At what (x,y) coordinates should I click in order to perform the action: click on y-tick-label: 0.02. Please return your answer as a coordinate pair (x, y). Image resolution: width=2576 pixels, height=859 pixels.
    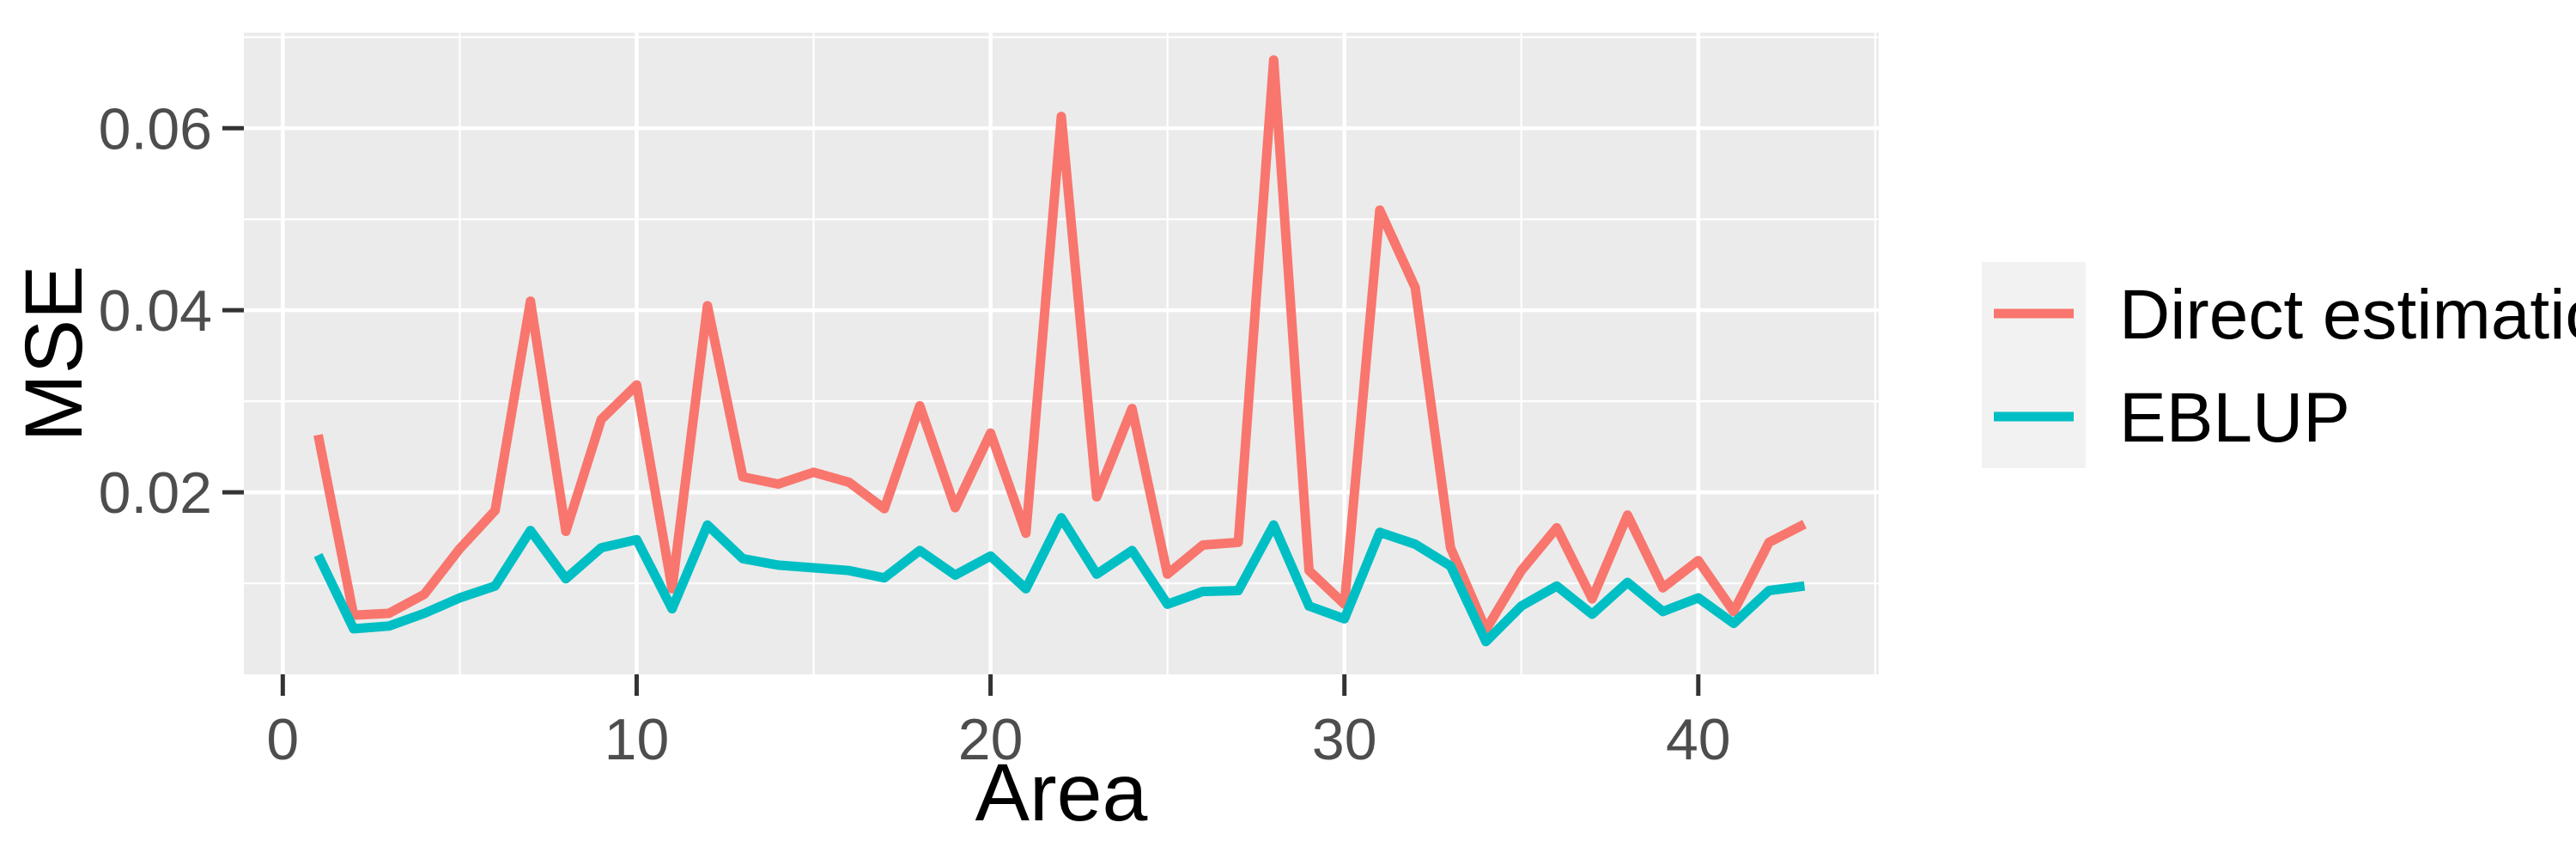
    Looking at the image, I should click on (155, 493).